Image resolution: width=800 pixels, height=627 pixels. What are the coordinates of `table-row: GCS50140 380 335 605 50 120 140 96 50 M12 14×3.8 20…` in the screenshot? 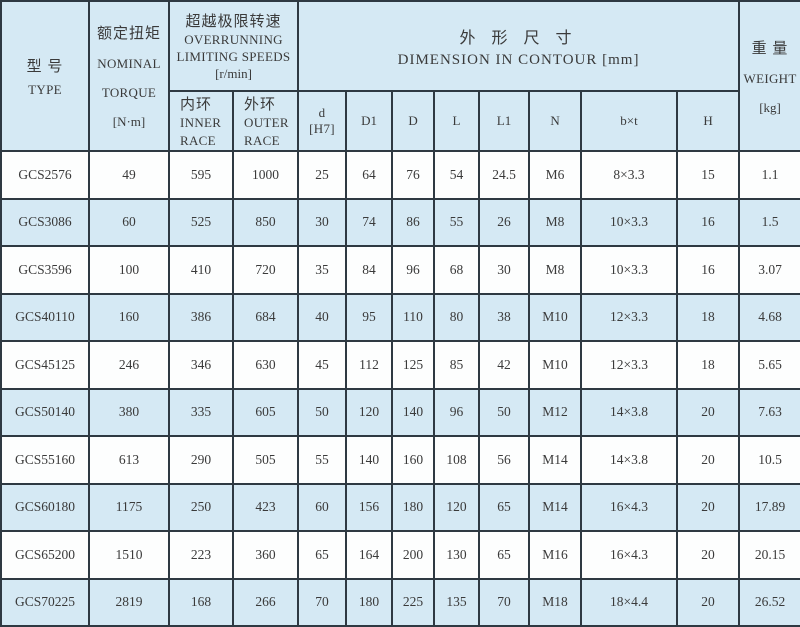 It's located at (400, 412).